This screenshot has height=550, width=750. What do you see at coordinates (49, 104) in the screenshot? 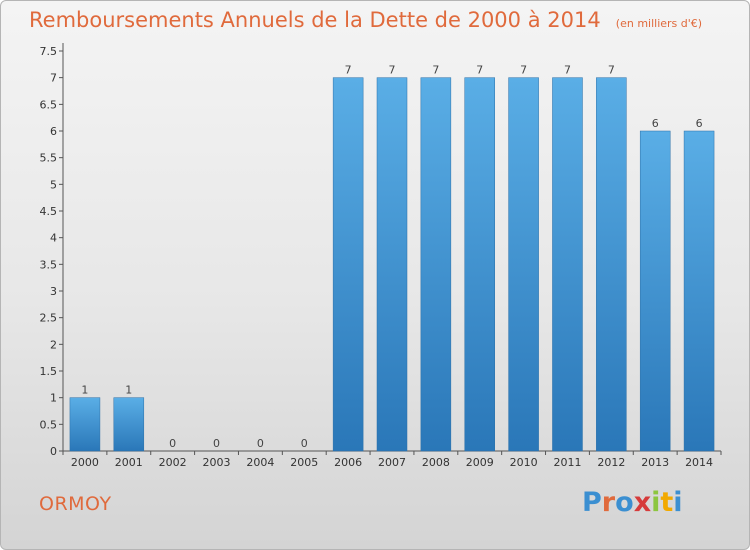
I see `y-tick-label: 6.5` at bounding box center [49, 104].